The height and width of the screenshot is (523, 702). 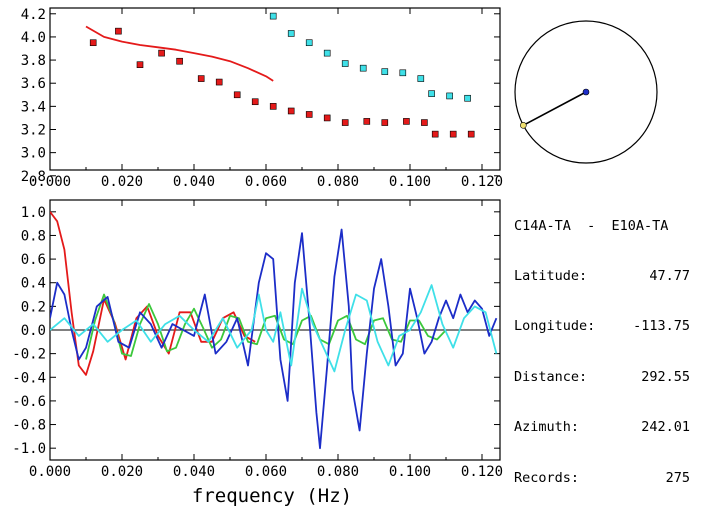 I want to click on info-row-azimuth: Azimuth: 242.01, so click(x=602, y=427).